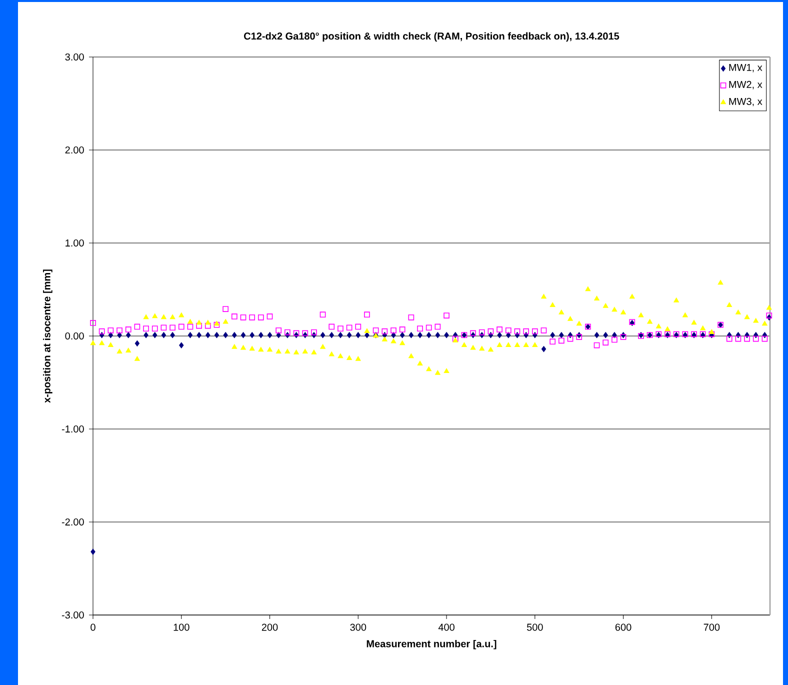 This screenshot has height=685, width=788. Describe the element at coordinates (73, 615) in the screenshot. I see `y-tick-label: -3.00` at that location.